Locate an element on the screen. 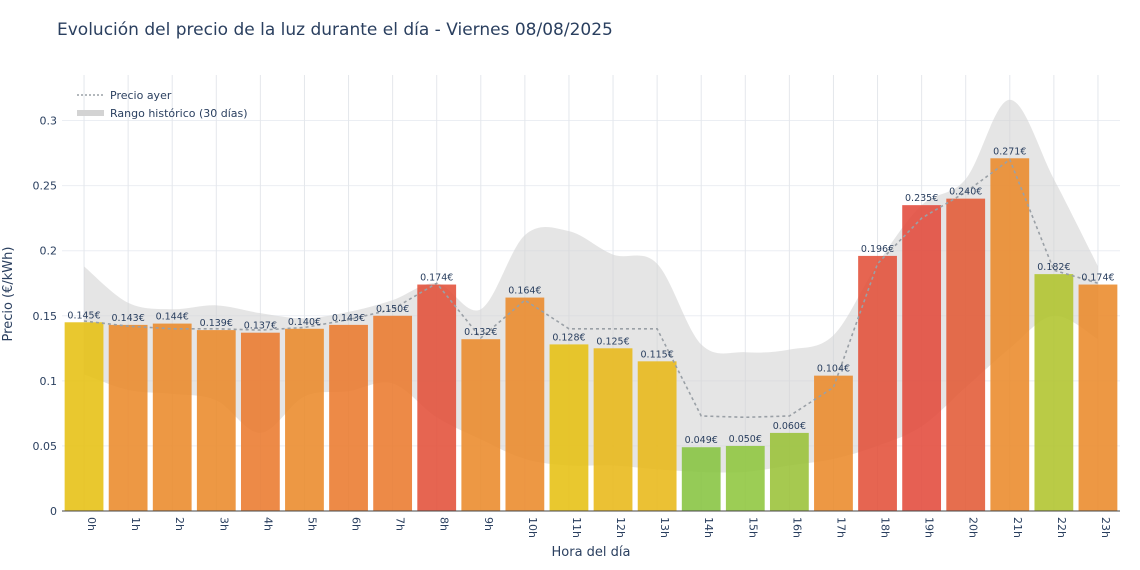 The height and width of the screenshot is (570, 1140). bar-label-12h: 0.125€ is located at coordinates (612, 341).